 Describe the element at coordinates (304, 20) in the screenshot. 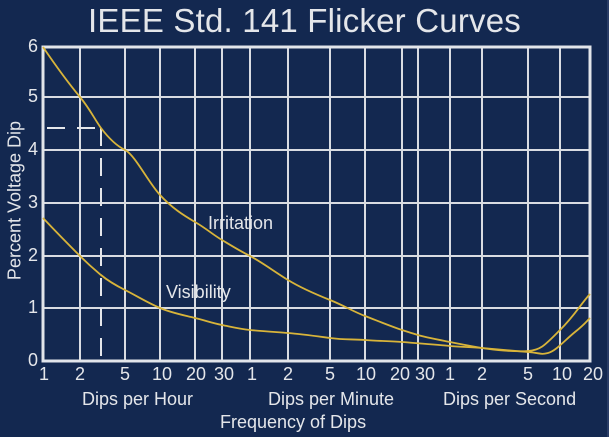

I see `chart-title: IEEE Std. 141 Flicker Curves` at that location.